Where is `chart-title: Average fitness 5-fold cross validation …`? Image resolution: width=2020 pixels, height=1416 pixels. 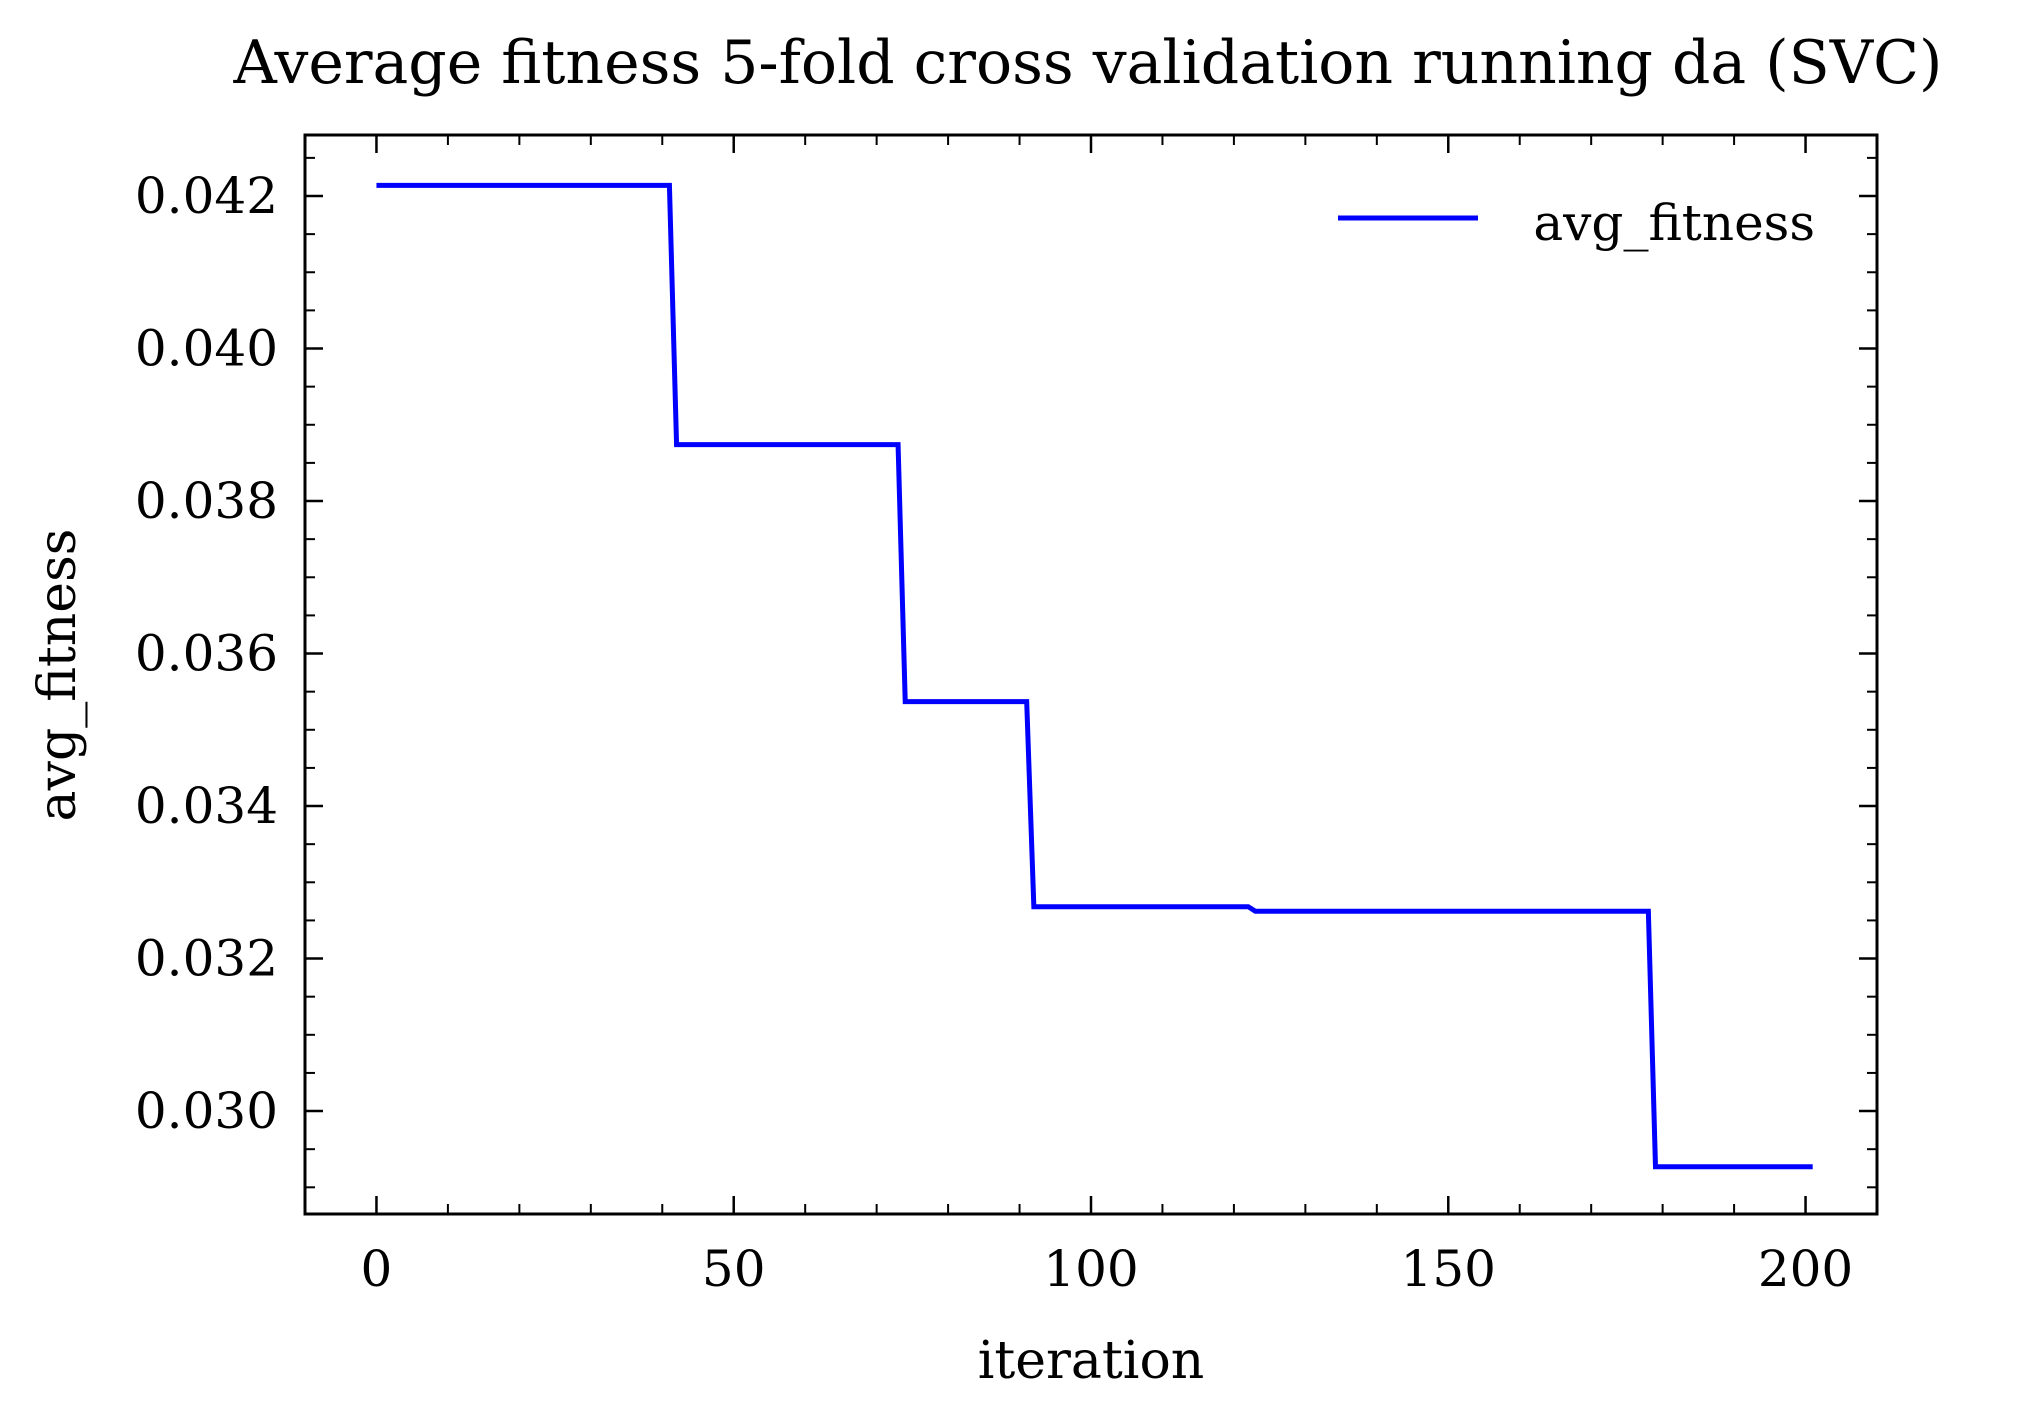 chart-title: Average fitness 5-fold cross validation … is located at coordinates (1088, 63).